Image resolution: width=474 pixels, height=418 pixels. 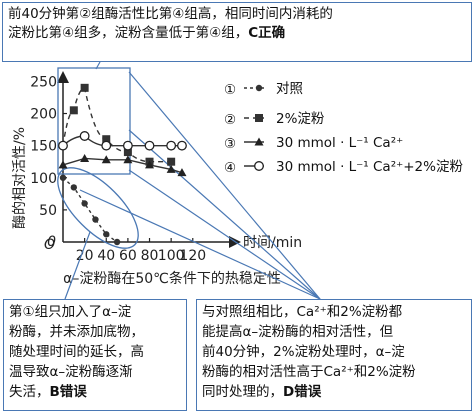 I want to click on series-layer, so click(x=122, y=164).